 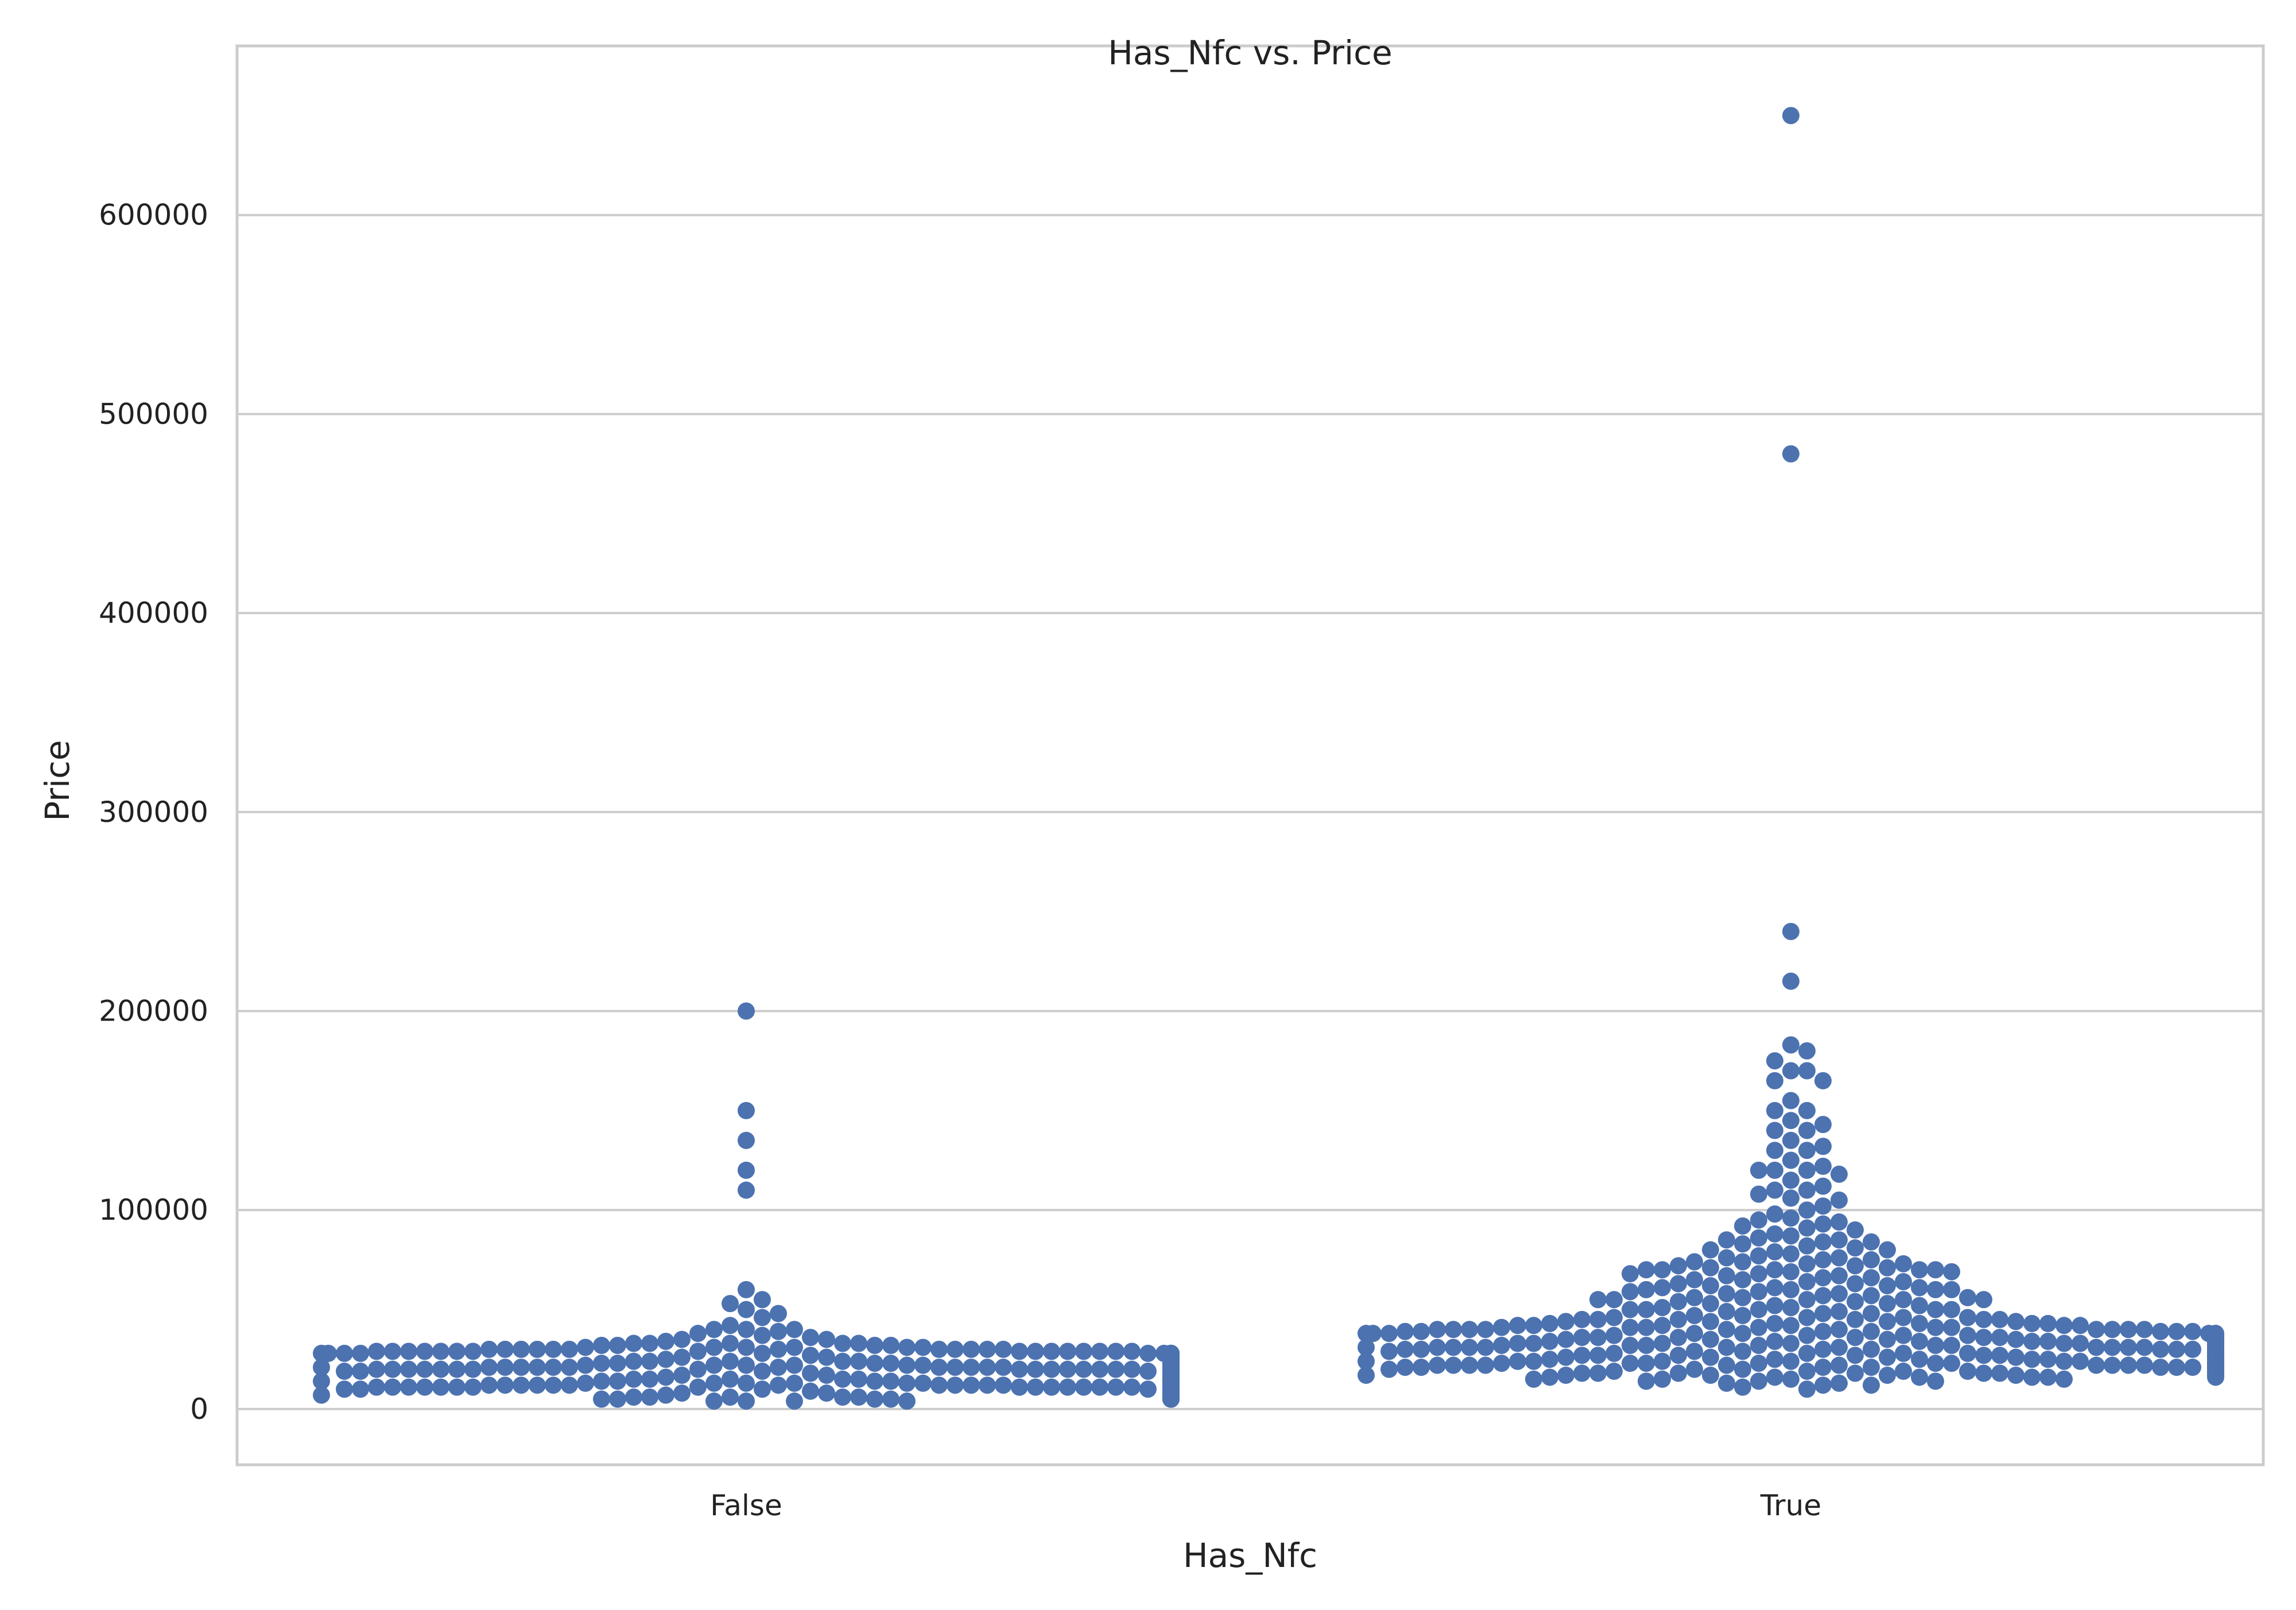 I want to click on y-tick-label: 500000, so click(x=153, y=413).